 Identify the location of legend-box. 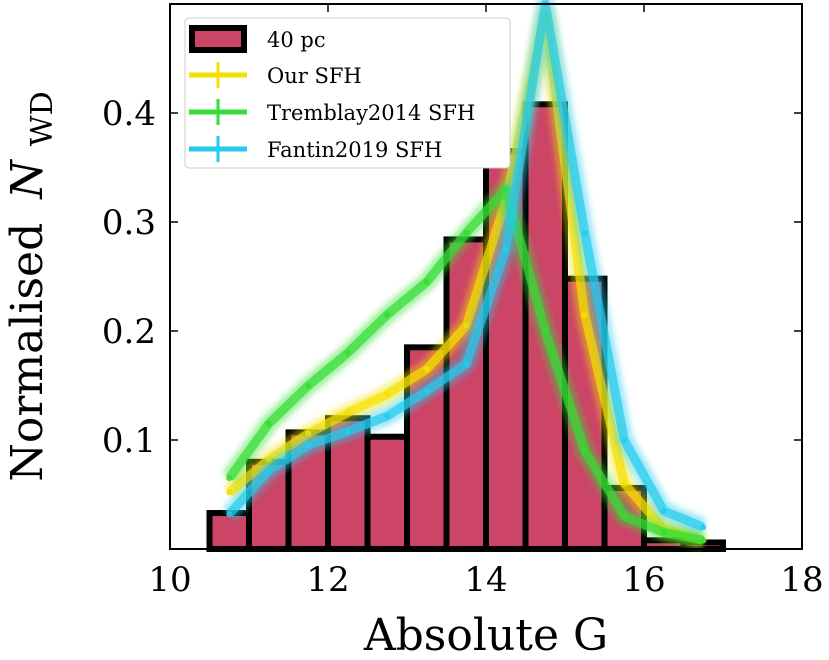
(347, 93).